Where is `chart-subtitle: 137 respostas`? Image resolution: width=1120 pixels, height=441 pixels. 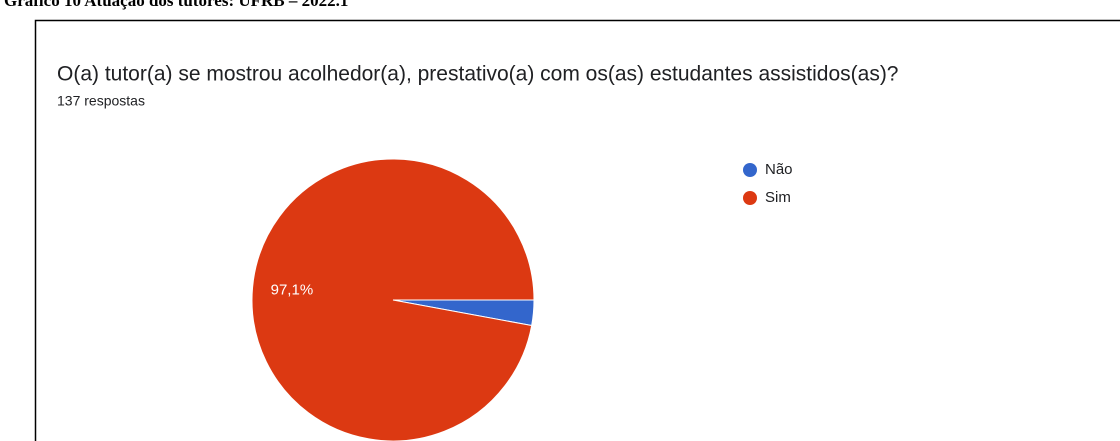 chart-subtitle: 137 respostas is located at coordinates (101, 101).